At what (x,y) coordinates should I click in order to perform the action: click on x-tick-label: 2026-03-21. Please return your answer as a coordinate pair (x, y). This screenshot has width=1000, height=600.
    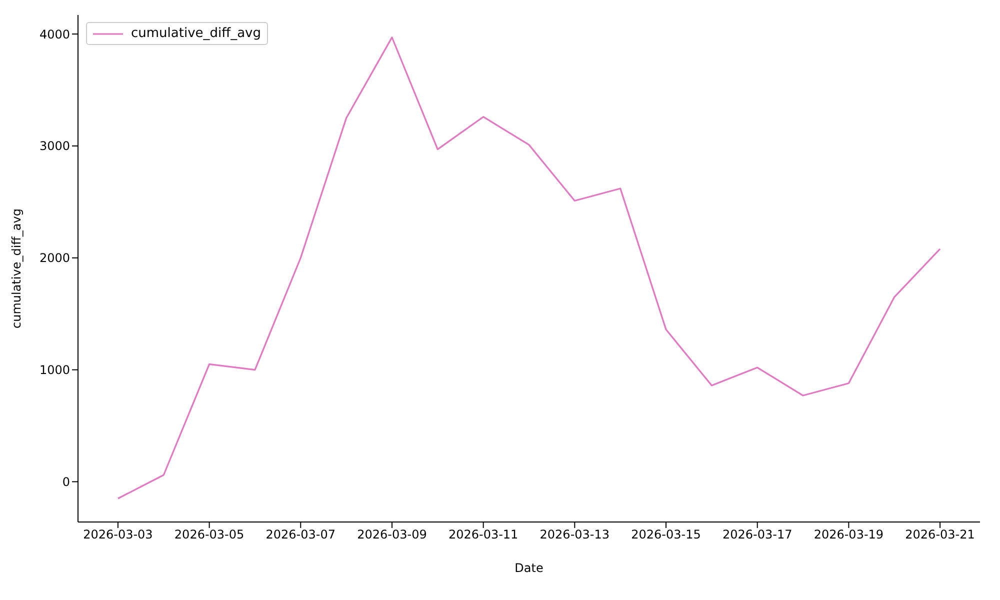
    Looking at the image, I should click on (940, 535).